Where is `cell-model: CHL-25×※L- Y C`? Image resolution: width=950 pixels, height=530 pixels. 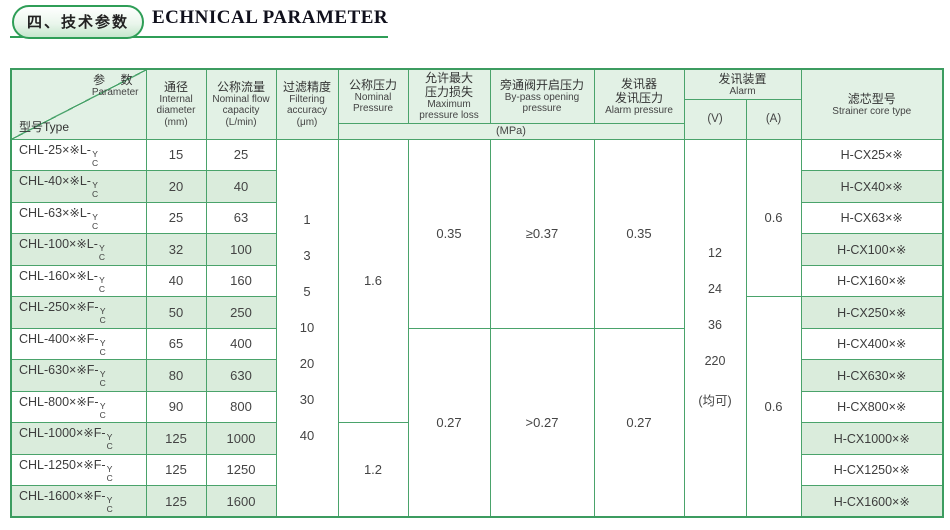
cell-model: CHL-25×※L- Y C is located at coordinates (78, 154).